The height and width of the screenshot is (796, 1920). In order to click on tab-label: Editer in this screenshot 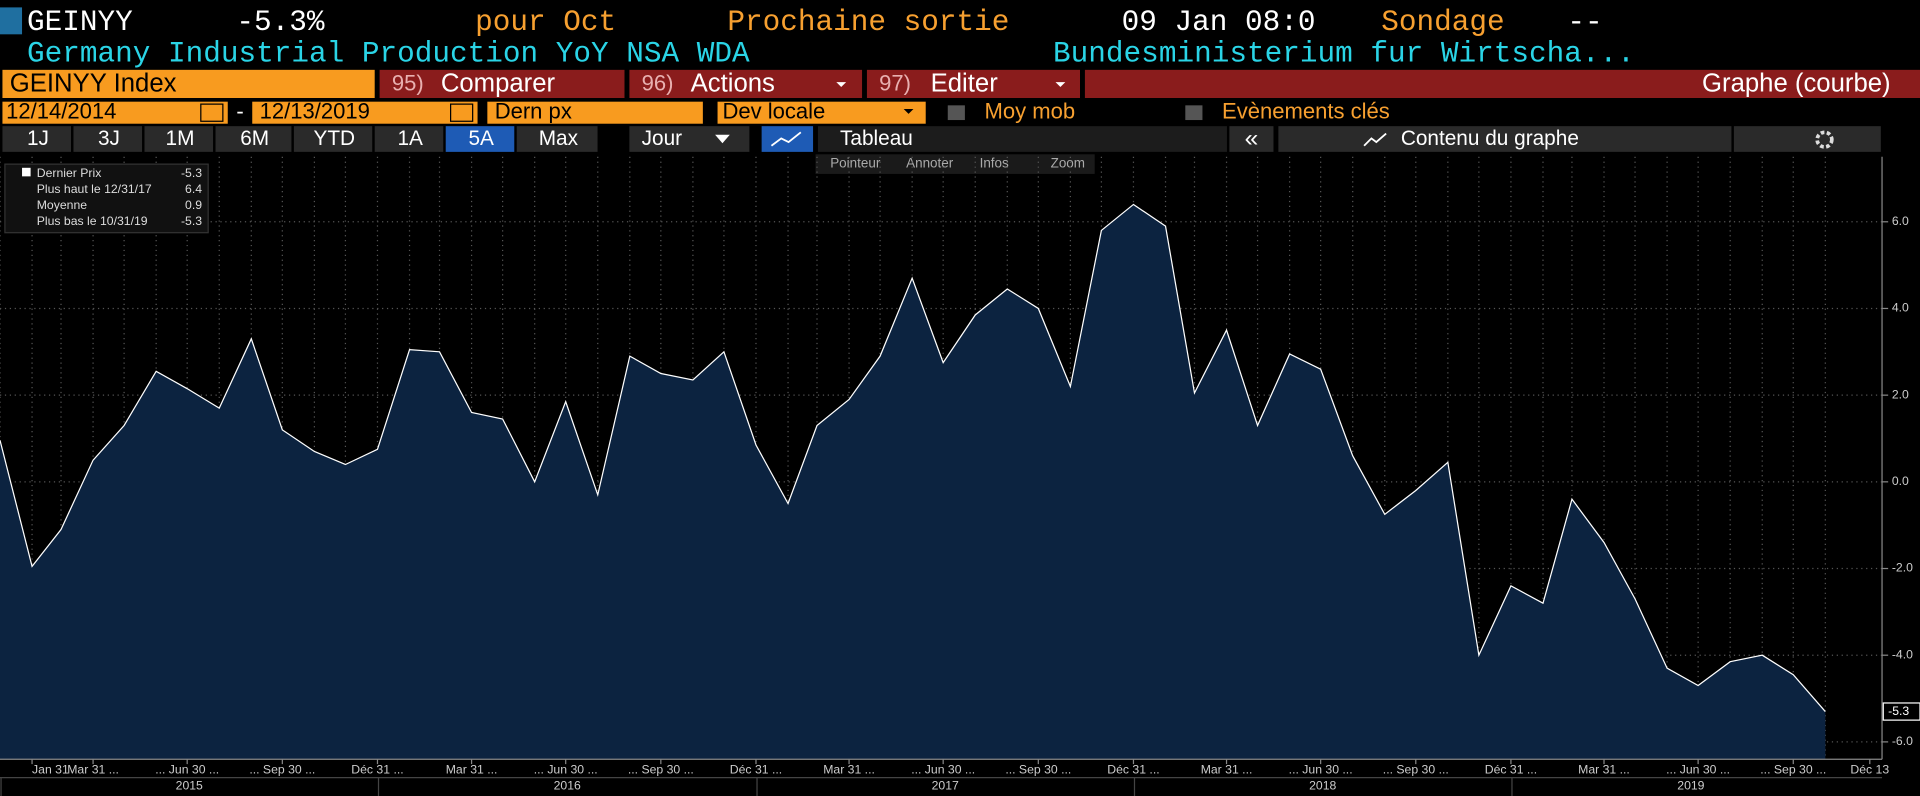, I will do `click(965, 83)`.